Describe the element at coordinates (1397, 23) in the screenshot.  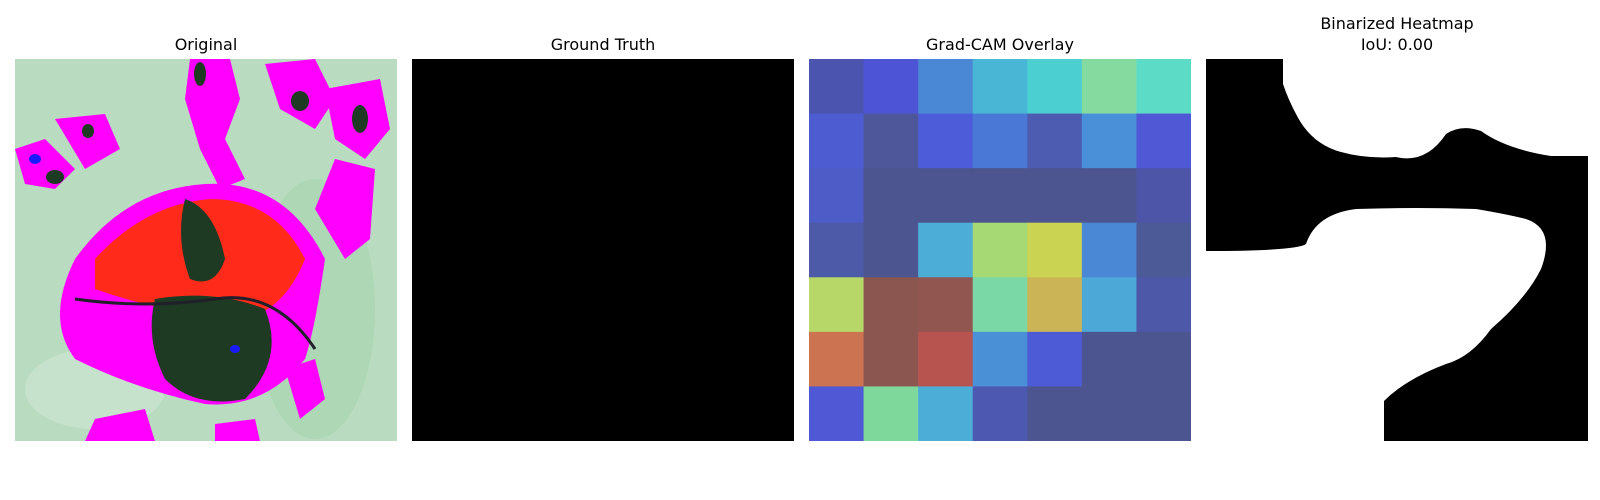
I see `binarized-title: Binarized Heatmap` at that location.